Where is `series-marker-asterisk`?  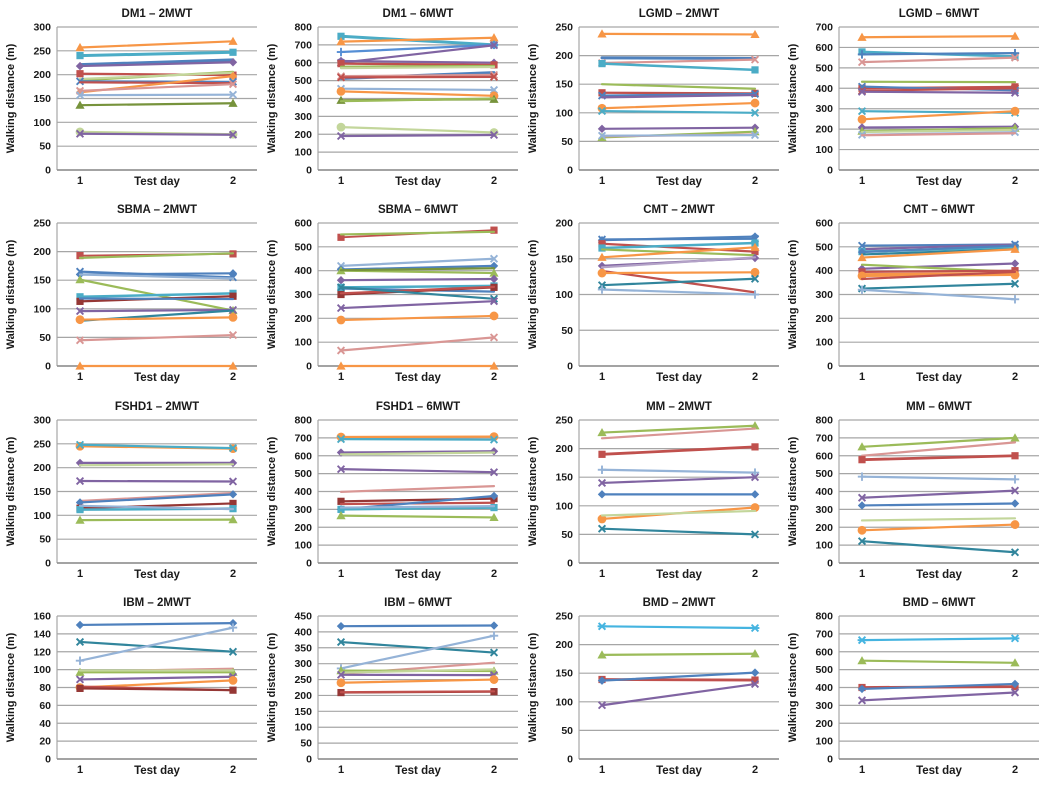 series-marker-asterisk is located at coordinates (862, 639).